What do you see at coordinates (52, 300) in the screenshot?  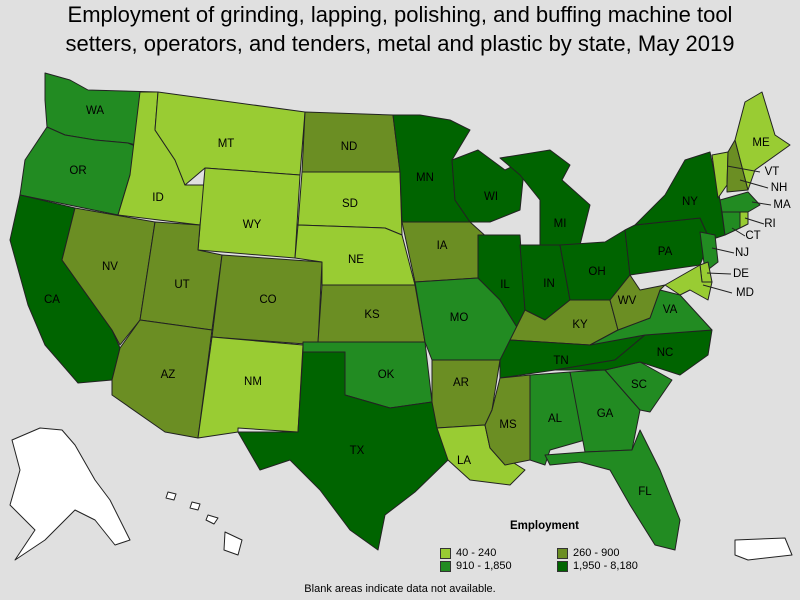 I see `label-ca: CA` at bounding box center [52, 300].